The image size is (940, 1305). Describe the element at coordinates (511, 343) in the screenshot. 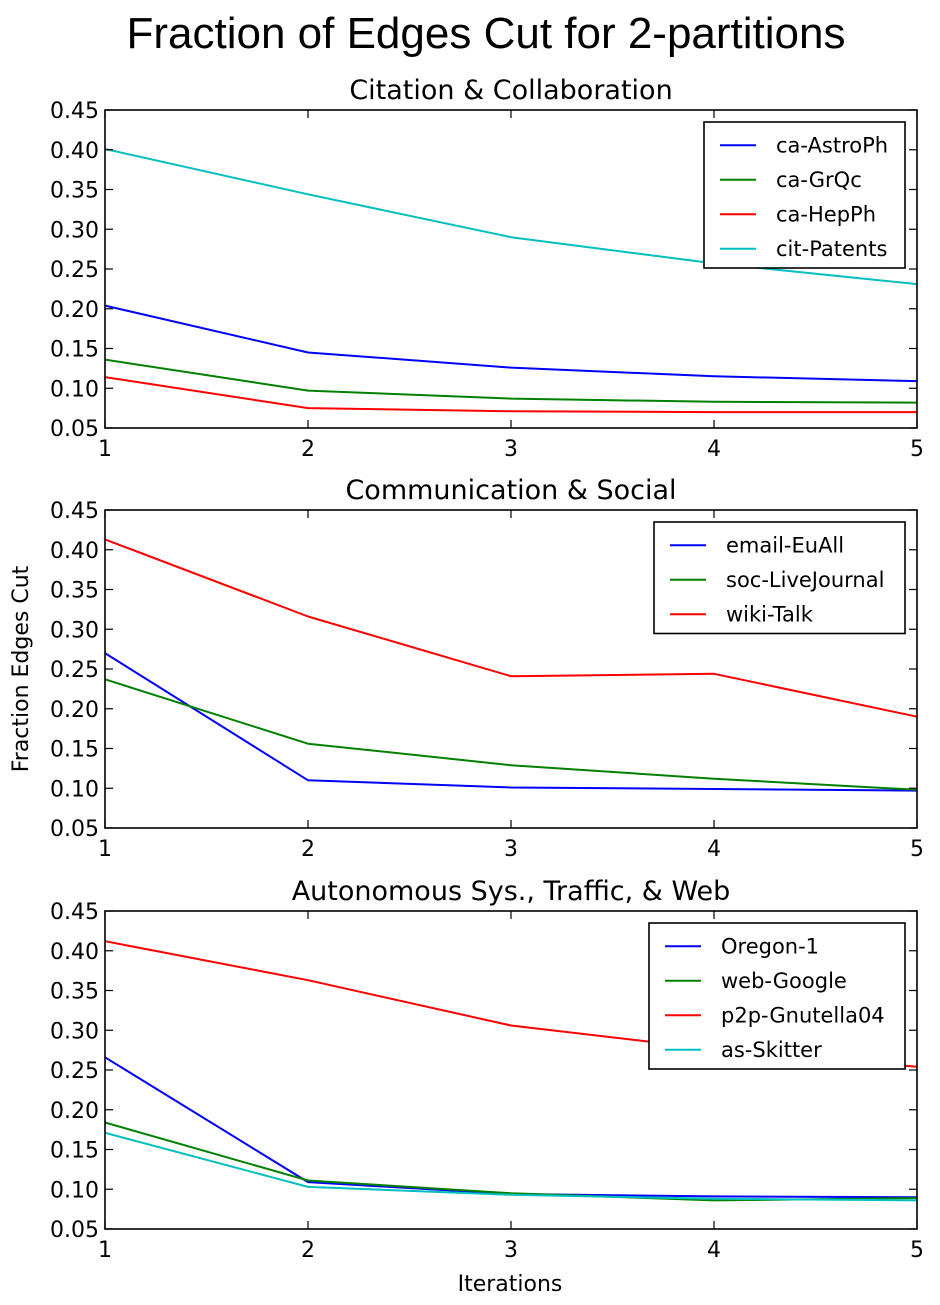

I see `series-line-ca-AstroPh` at that location.